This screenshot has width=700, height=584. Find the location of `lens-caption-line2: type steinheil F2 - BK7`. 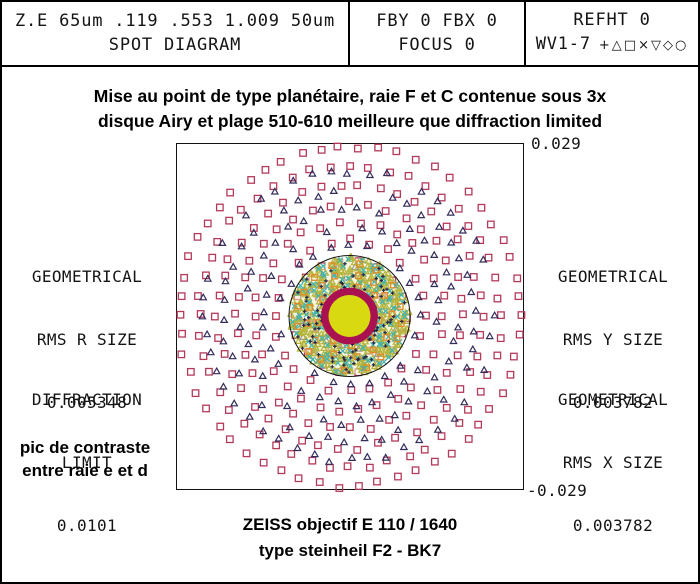

lens-caption-line2: type steinheil F2 - BK7 is located at coordinates (350, 550).